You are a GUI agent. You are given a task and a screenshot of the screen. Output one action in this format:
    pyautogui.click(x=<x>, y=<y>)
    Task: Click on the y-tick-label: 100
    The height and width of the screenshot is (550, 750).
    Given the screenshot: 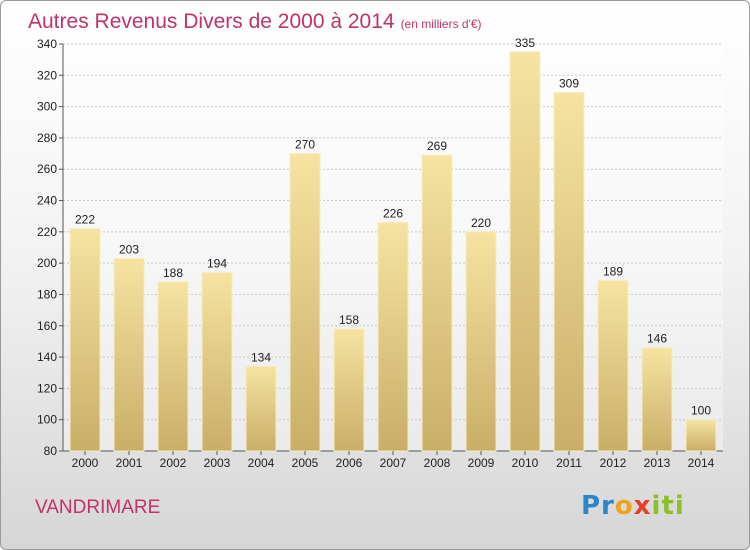 What is the action you would take?
    pyautogui.click(x=47, y=420)
    